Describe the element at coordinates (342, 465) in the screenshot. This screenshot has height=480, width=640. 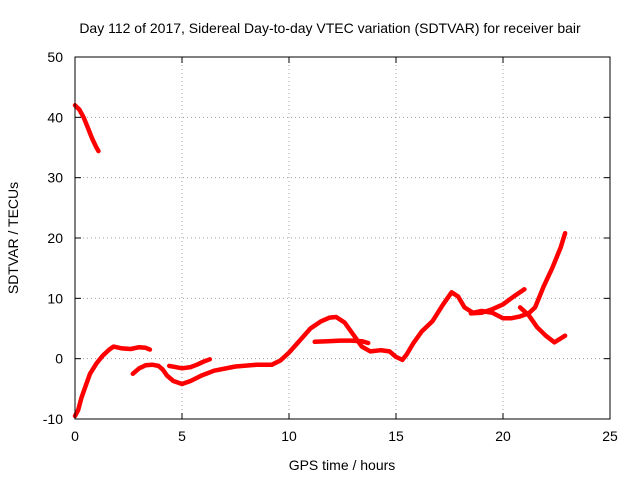
I see `x-axis-label: GPS time / hours` at that location.